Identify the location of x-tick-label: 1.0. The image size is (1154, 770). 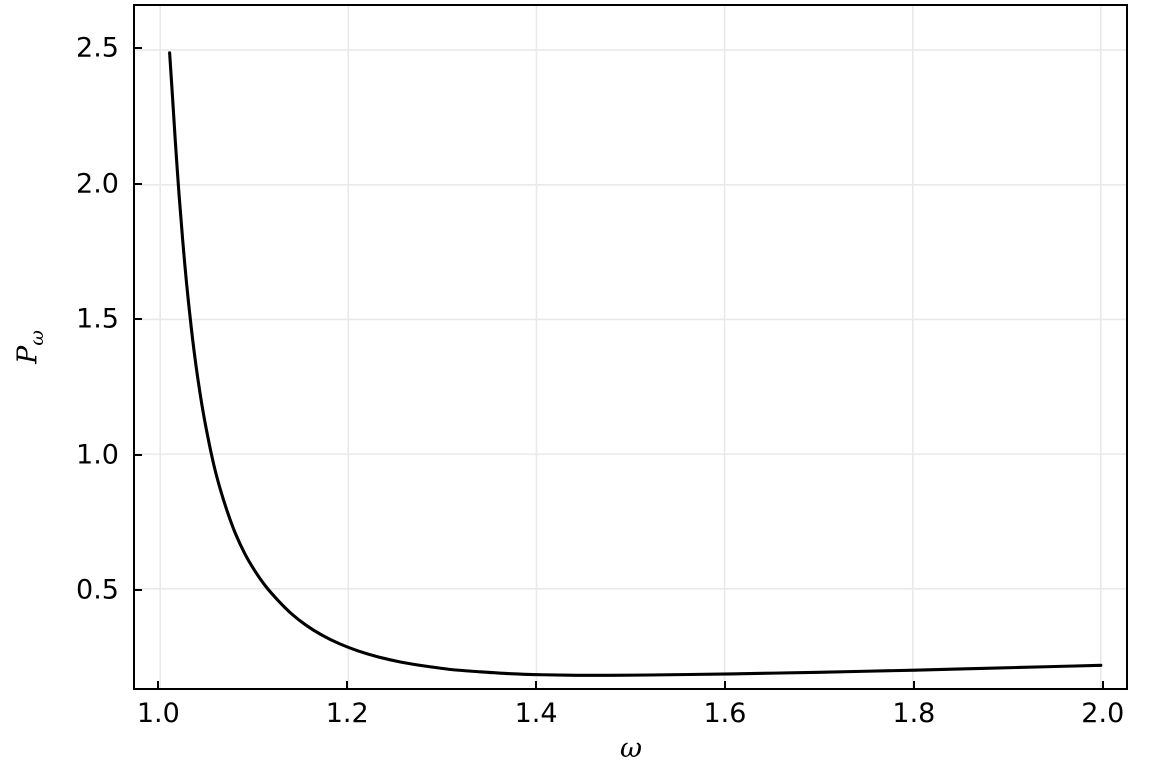
(158, 713).